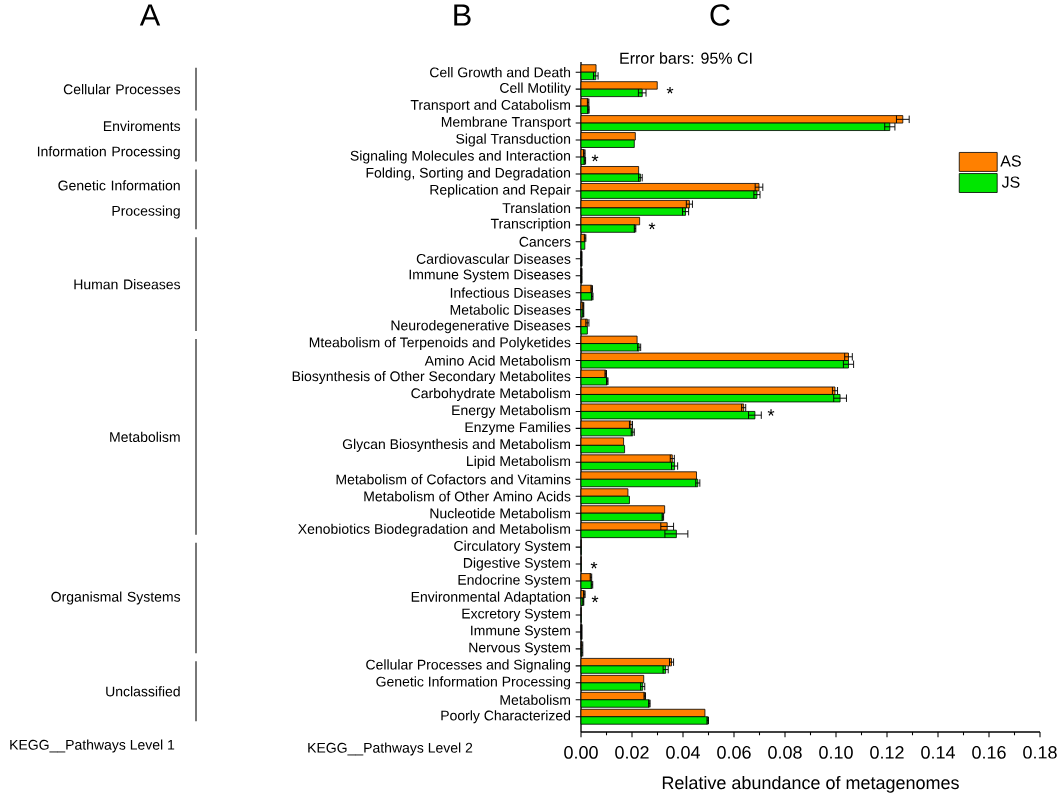 Image resolution: width=1057 pixels, height=794 pixels. I want to click on y-tick-label: Digestive System, so click(516, 564).